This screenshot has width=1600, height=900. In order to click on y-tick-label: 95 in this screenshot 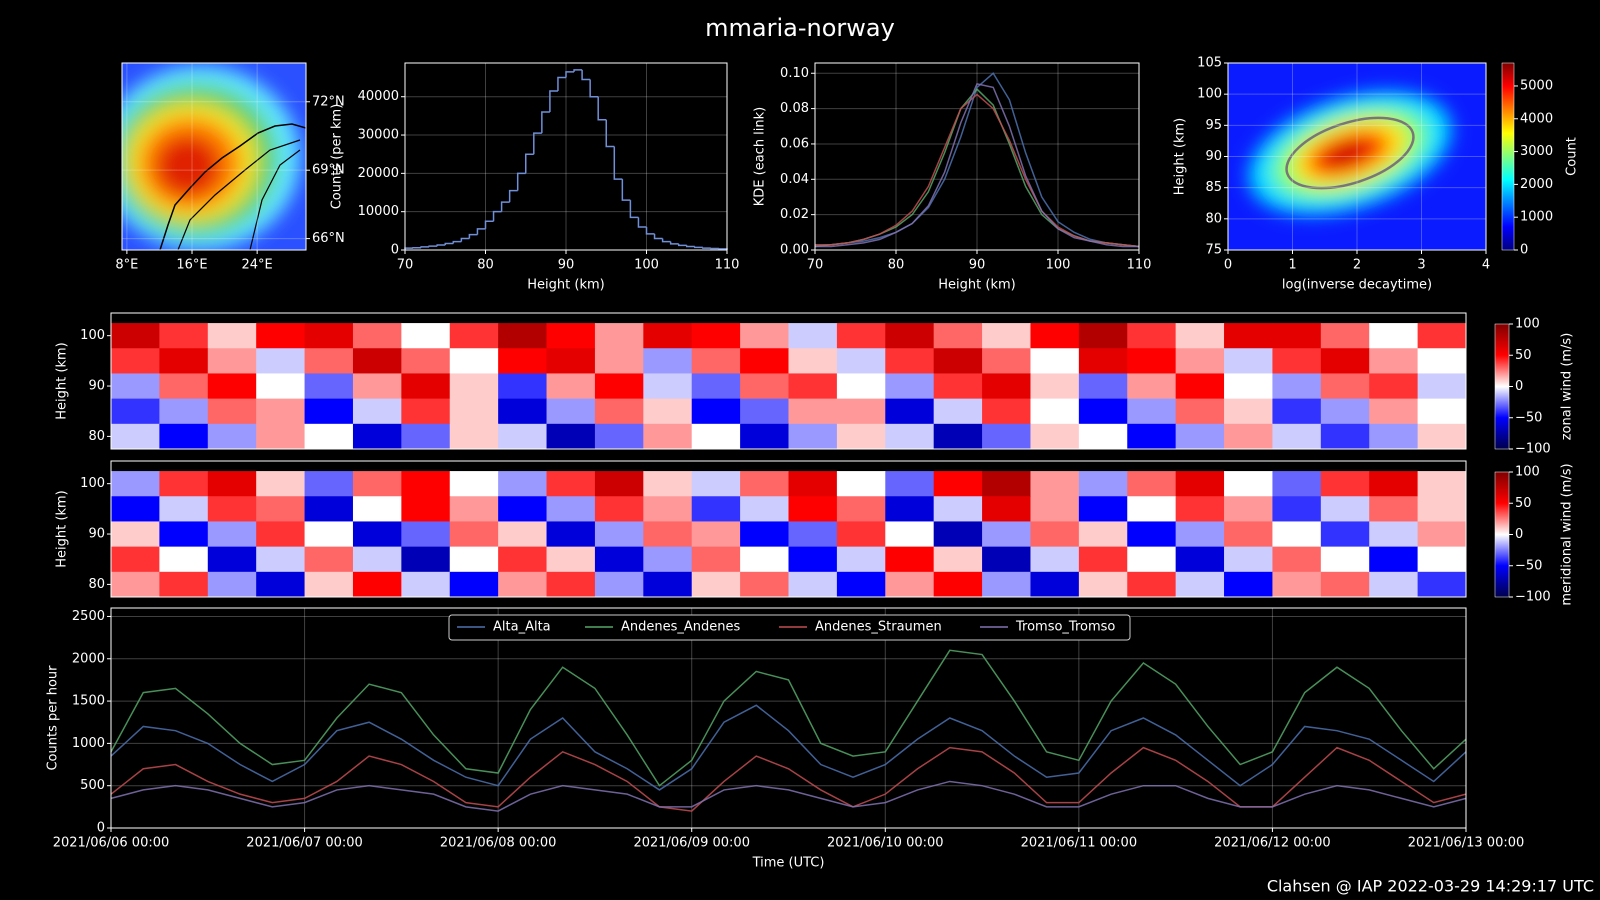, I will do `click(1213, 125)`.